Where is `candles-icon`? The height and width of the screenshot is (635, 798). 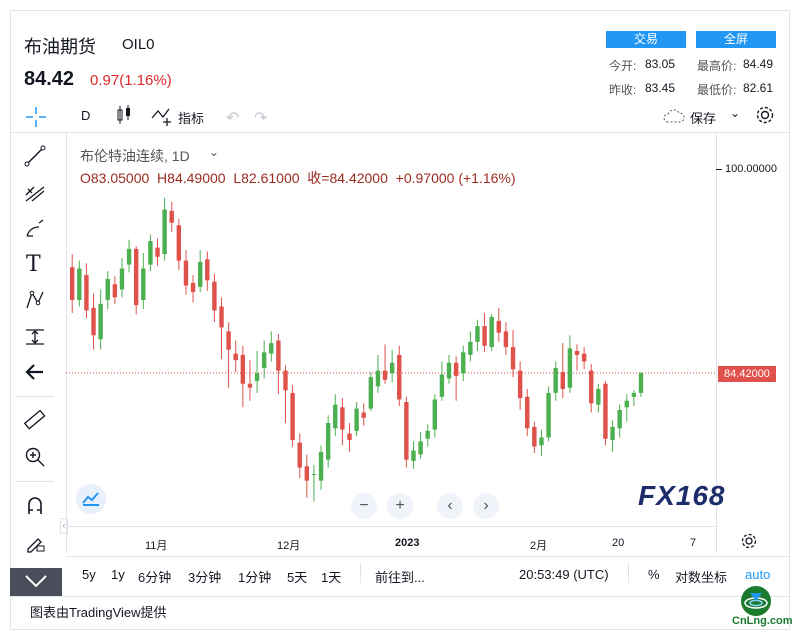
candles-icon is located at coordinates (124, 117).